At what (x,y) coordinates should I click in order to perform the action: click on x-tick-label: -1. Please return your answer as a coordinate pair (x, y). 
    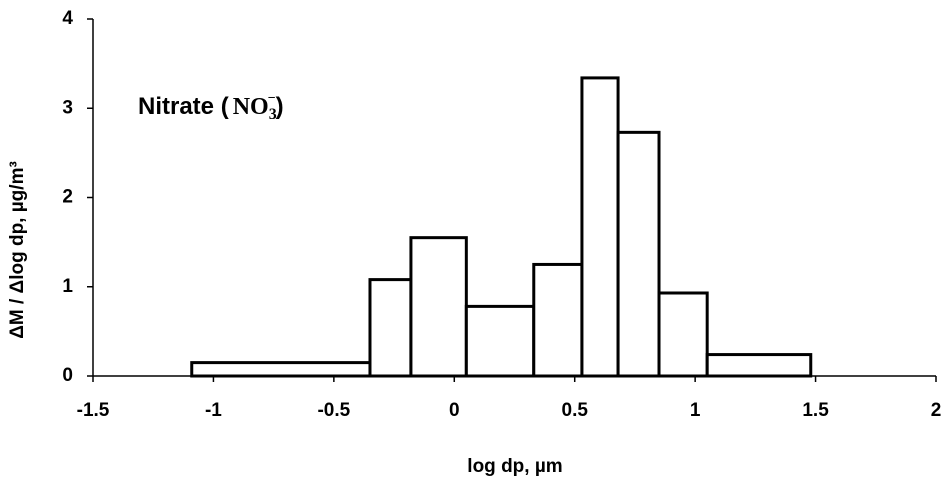
    Looking at the image, I should click on (213, 410).